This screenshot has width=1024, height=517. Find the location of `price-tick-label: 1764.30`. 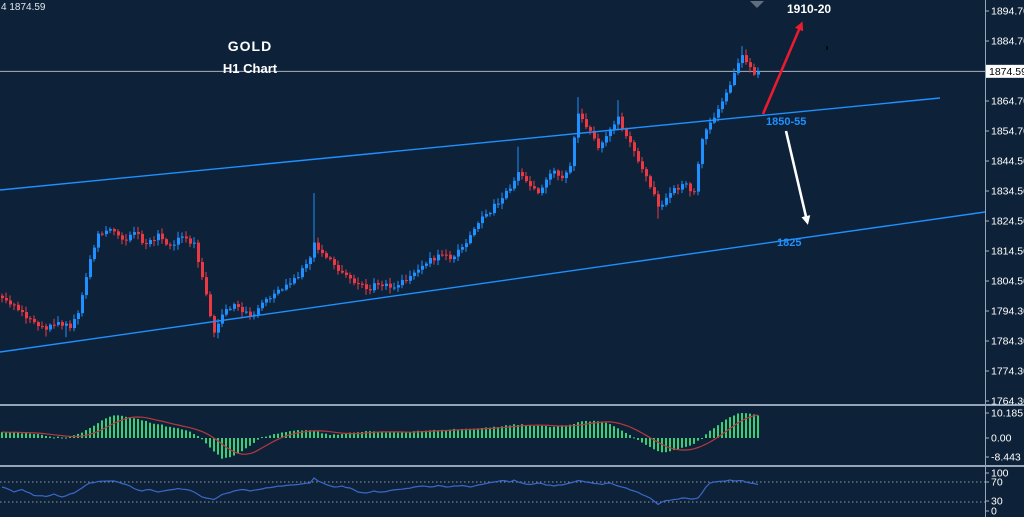

price-tick-label: 1764.30 is located at coordinates (1007, 402).